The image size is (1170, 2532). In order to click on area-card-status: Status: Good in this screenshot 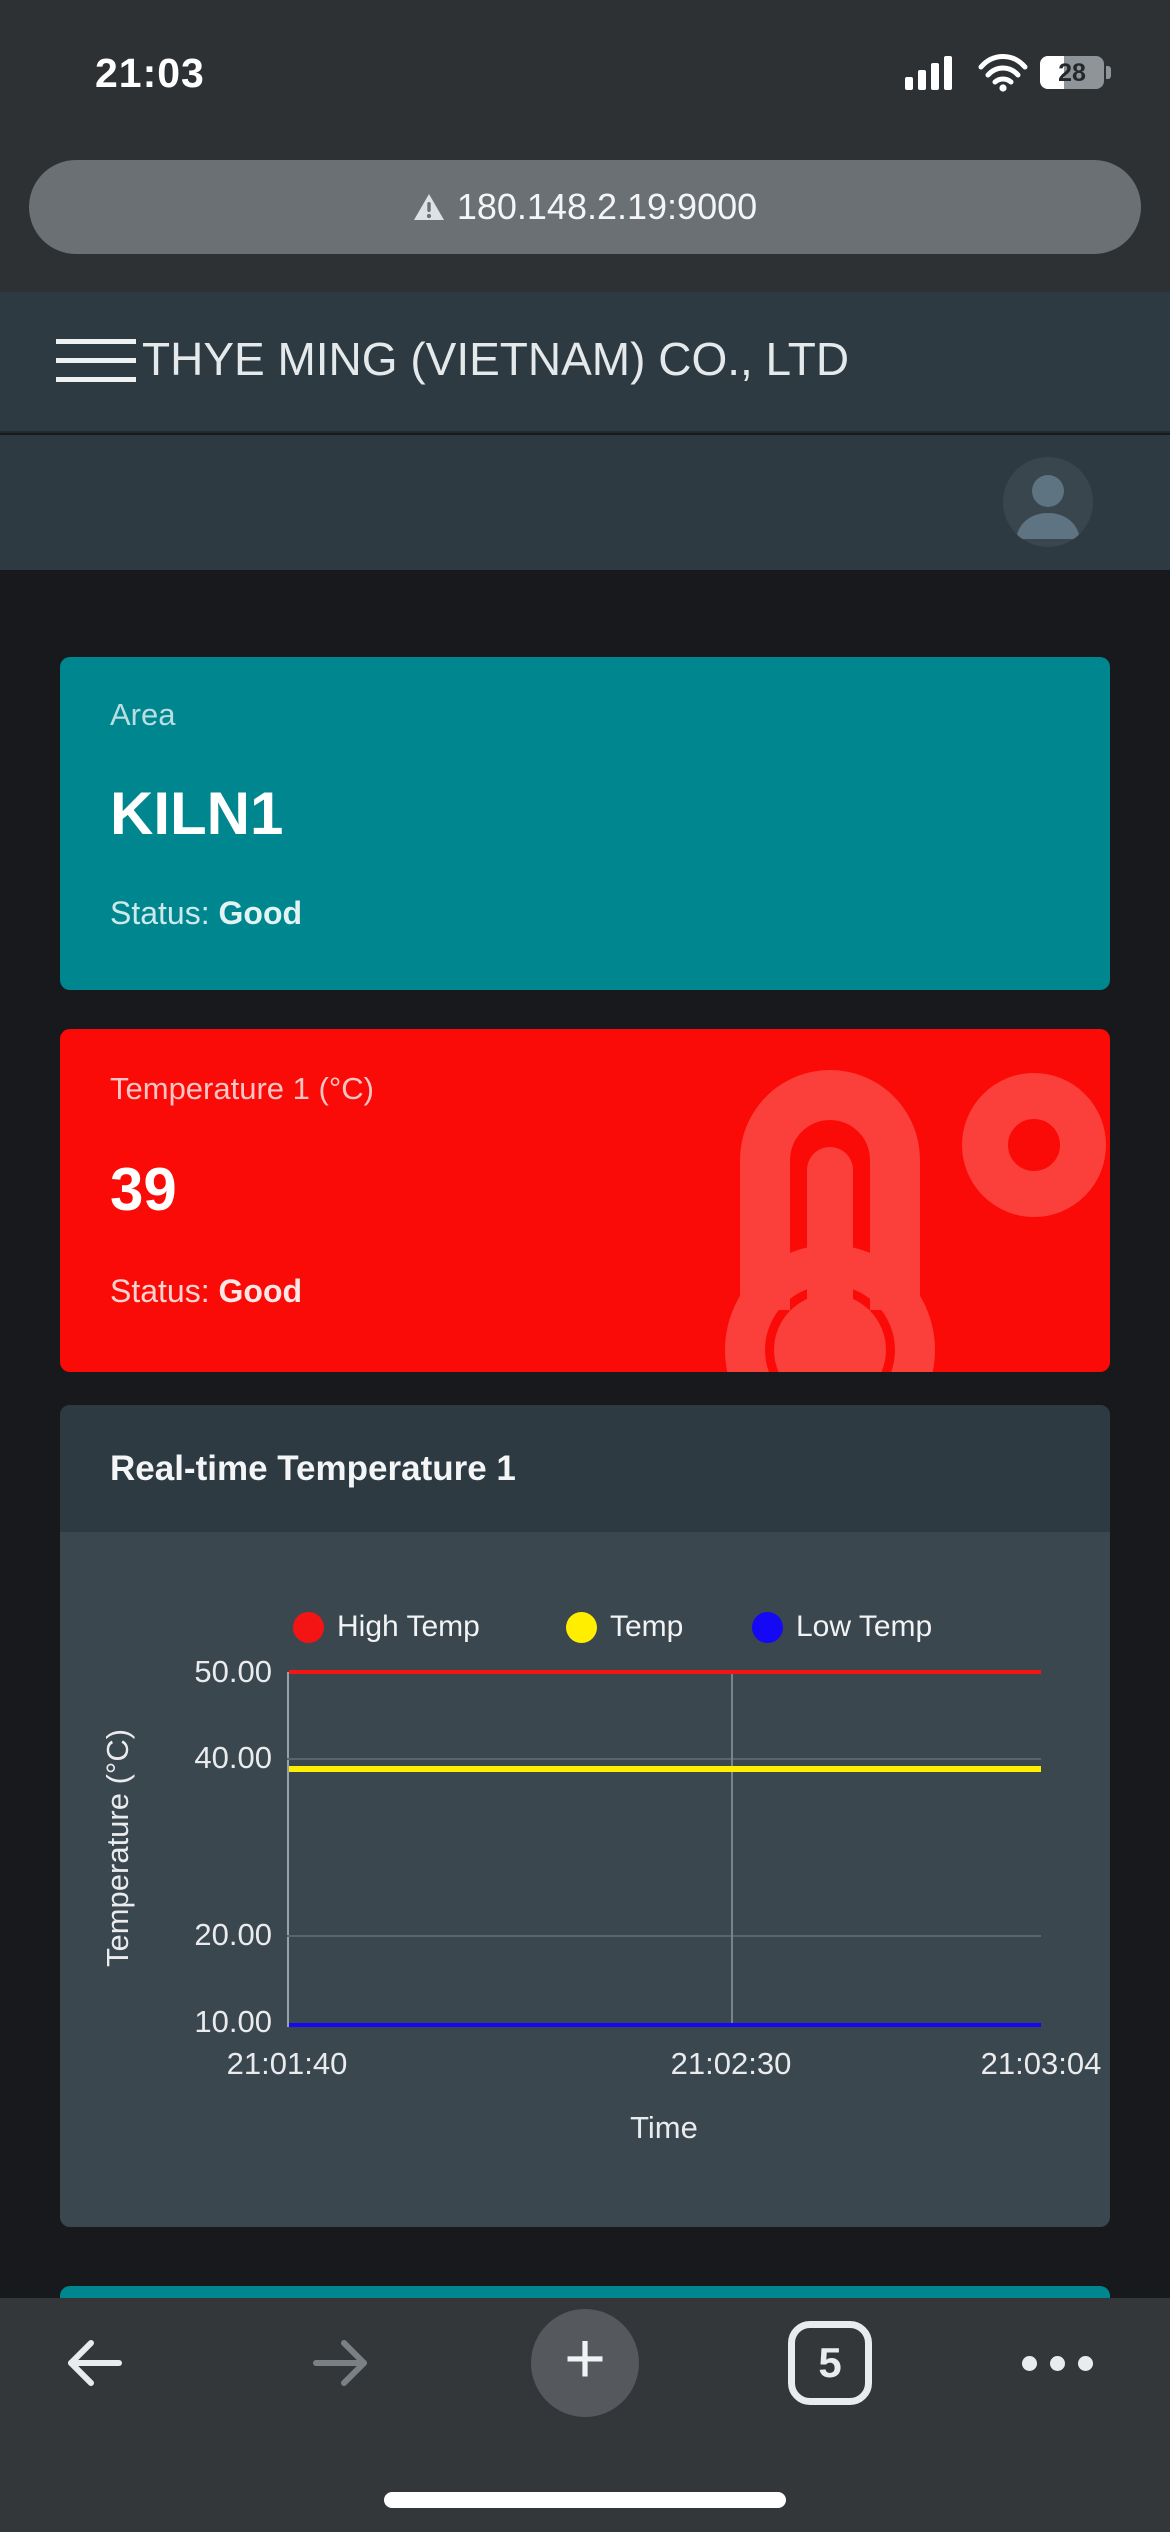, I will do `click(206, 913)`.